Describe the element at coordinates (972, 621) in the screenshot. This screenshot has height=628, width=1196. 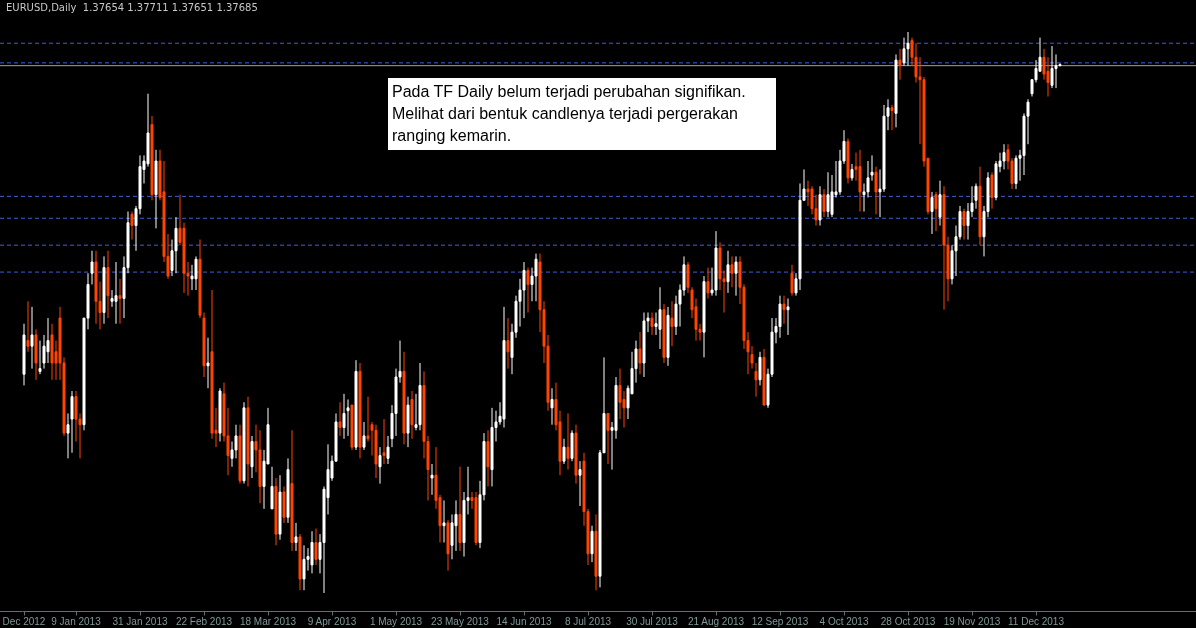
I see `x-tick-label: 19 Nov 2013` at that location.